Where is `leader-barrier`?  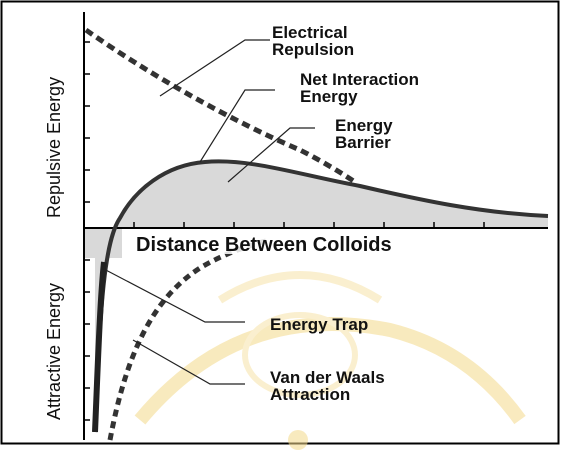
leader-barrier is located at coordinates (271, 155).